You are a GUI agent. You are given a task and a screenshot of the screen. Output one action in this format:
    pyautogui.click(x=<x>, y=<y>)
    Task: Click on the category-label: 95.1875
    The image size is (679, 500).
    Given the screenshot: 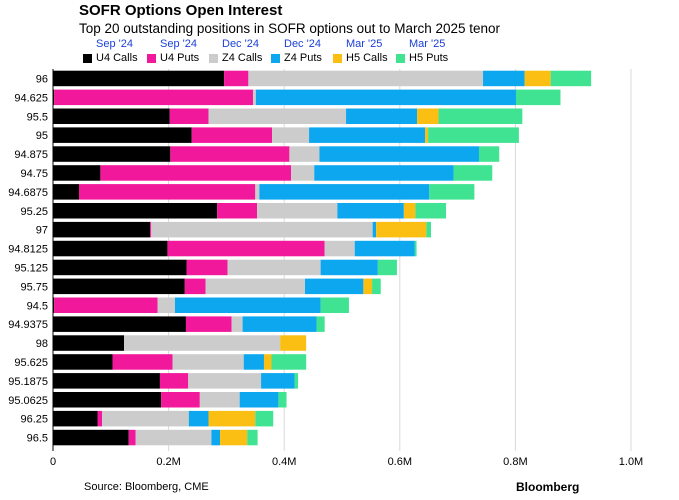 What is the action you would take?
    pyautogui.click(x=28, y=382)
    